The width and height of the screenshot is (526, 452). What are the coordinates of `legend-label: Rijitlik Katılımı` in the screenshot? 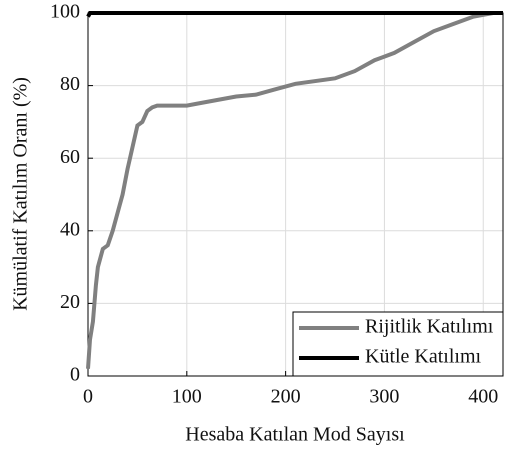 It's located at (429, 327).